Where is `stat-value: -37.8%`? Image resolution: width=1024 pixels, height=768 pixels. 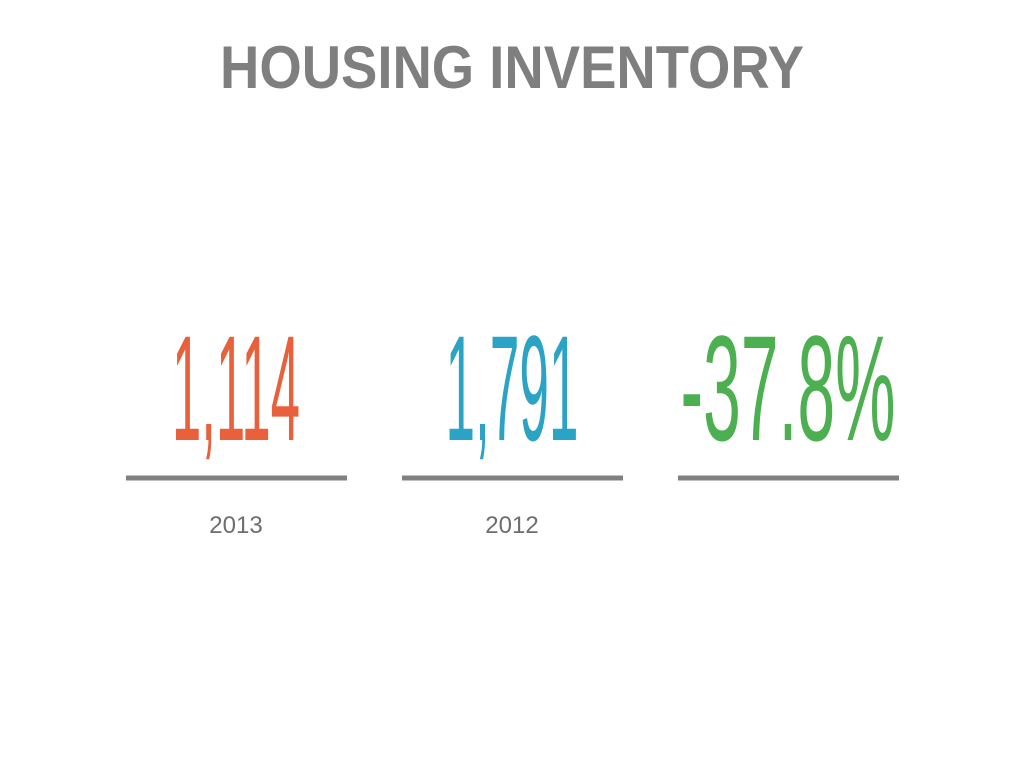 stat-value: -37.8% is located at coordinates (788, 388).